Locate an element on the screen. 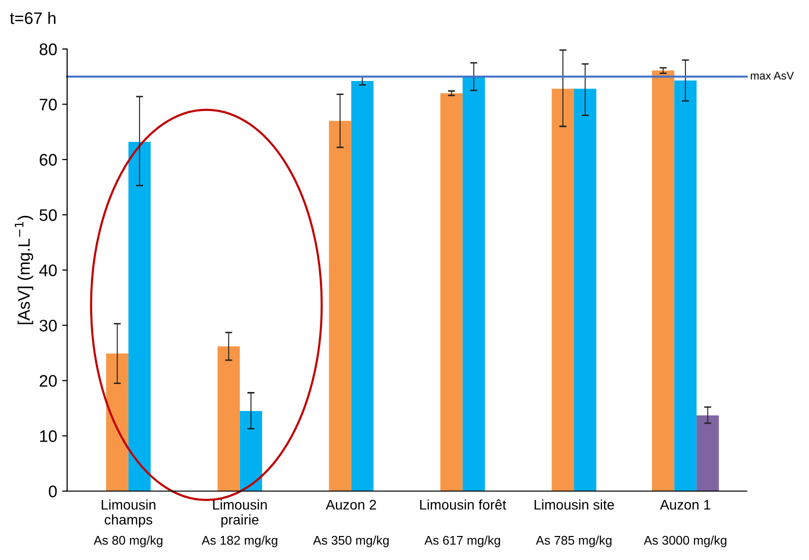  y-tick-label: 80 is located at coordinates (48, 49).